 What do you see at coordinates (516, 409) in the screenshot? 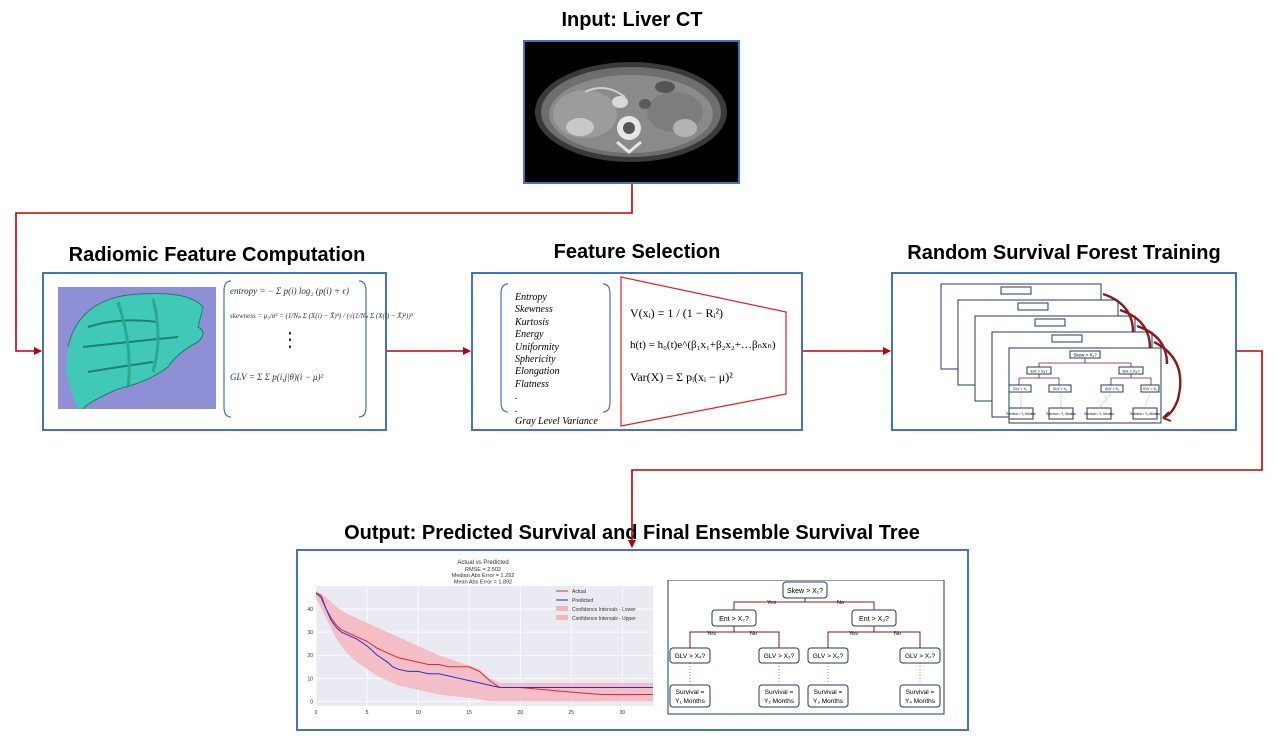
I see `feature-ellipsis-2: .` at bounding box center [516, 409].